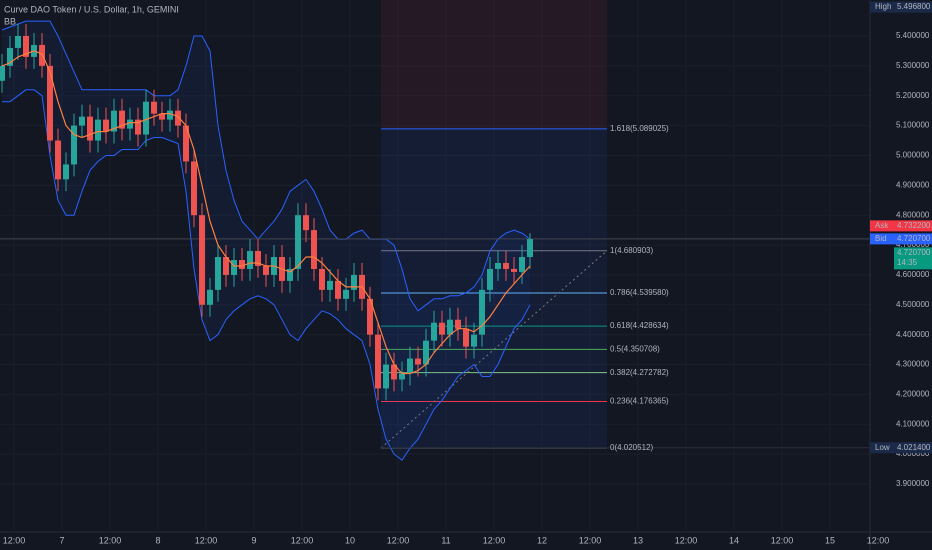 Image resolution: width=932 pixels, height=550 pixels. I want to click on x-tick-label: 12, so click(542, 540).